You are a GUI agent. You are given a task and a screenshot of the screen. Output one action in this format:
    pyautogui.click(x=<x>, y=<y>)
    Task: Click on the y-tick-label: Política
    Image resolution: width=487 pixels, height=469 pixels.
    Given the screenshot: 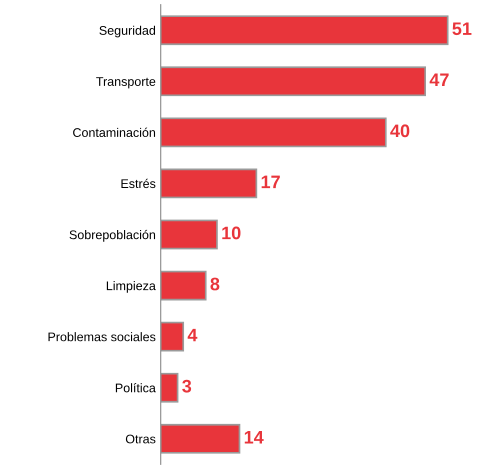 What is the action you would take?
    pyautogui.click(x=136, y=387)
    